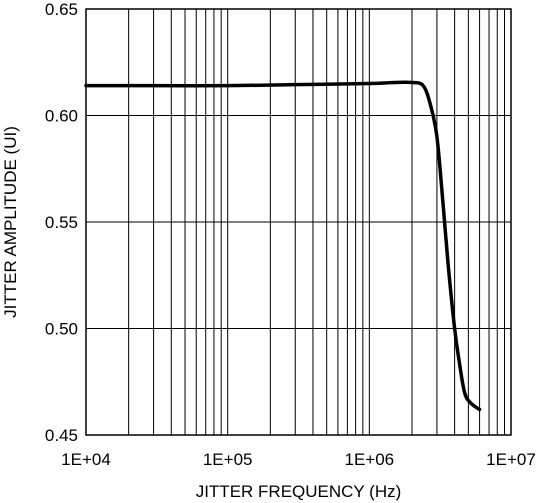 The height and width of the screenshot is (503, 543). I want to click on y-tick-labels: 0.45 0.50 0.55 0.60 0.65, so click(61, 222).